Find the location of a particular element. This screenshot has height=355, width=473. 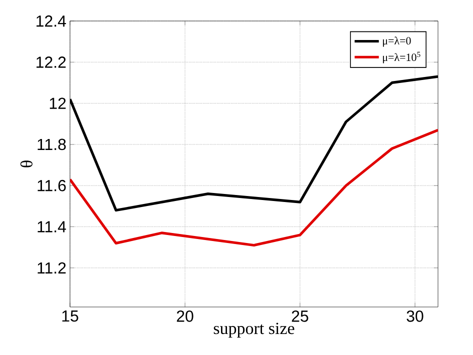

x-axis-title: support size is located at coordinates (254, 330).